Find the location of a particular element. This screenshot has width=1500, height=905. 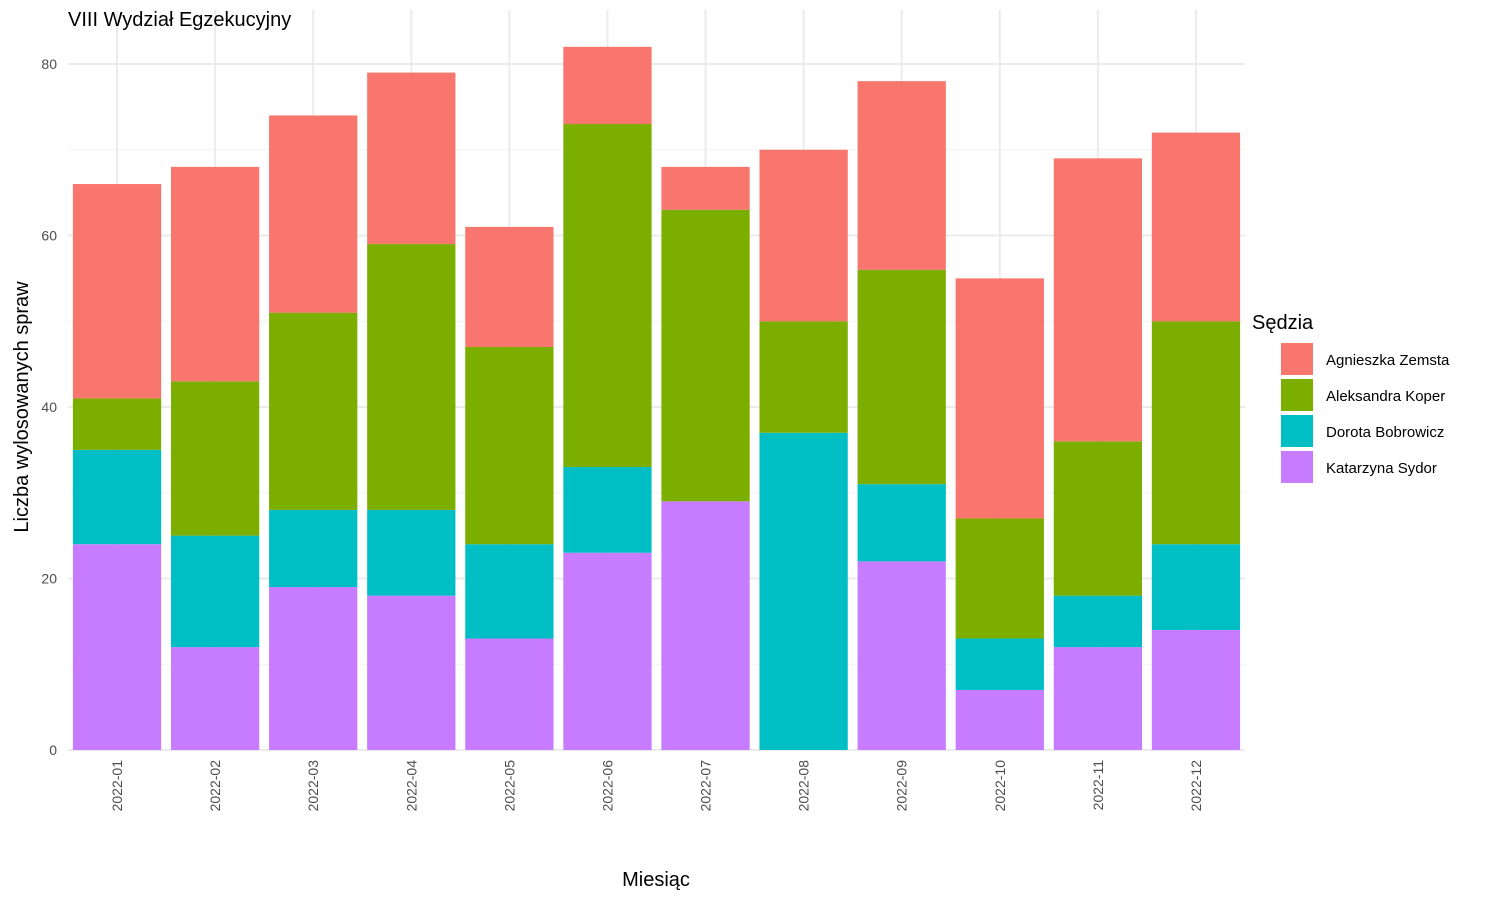

x-tick-label: 2022-01 is located at coordinates (117, 786).